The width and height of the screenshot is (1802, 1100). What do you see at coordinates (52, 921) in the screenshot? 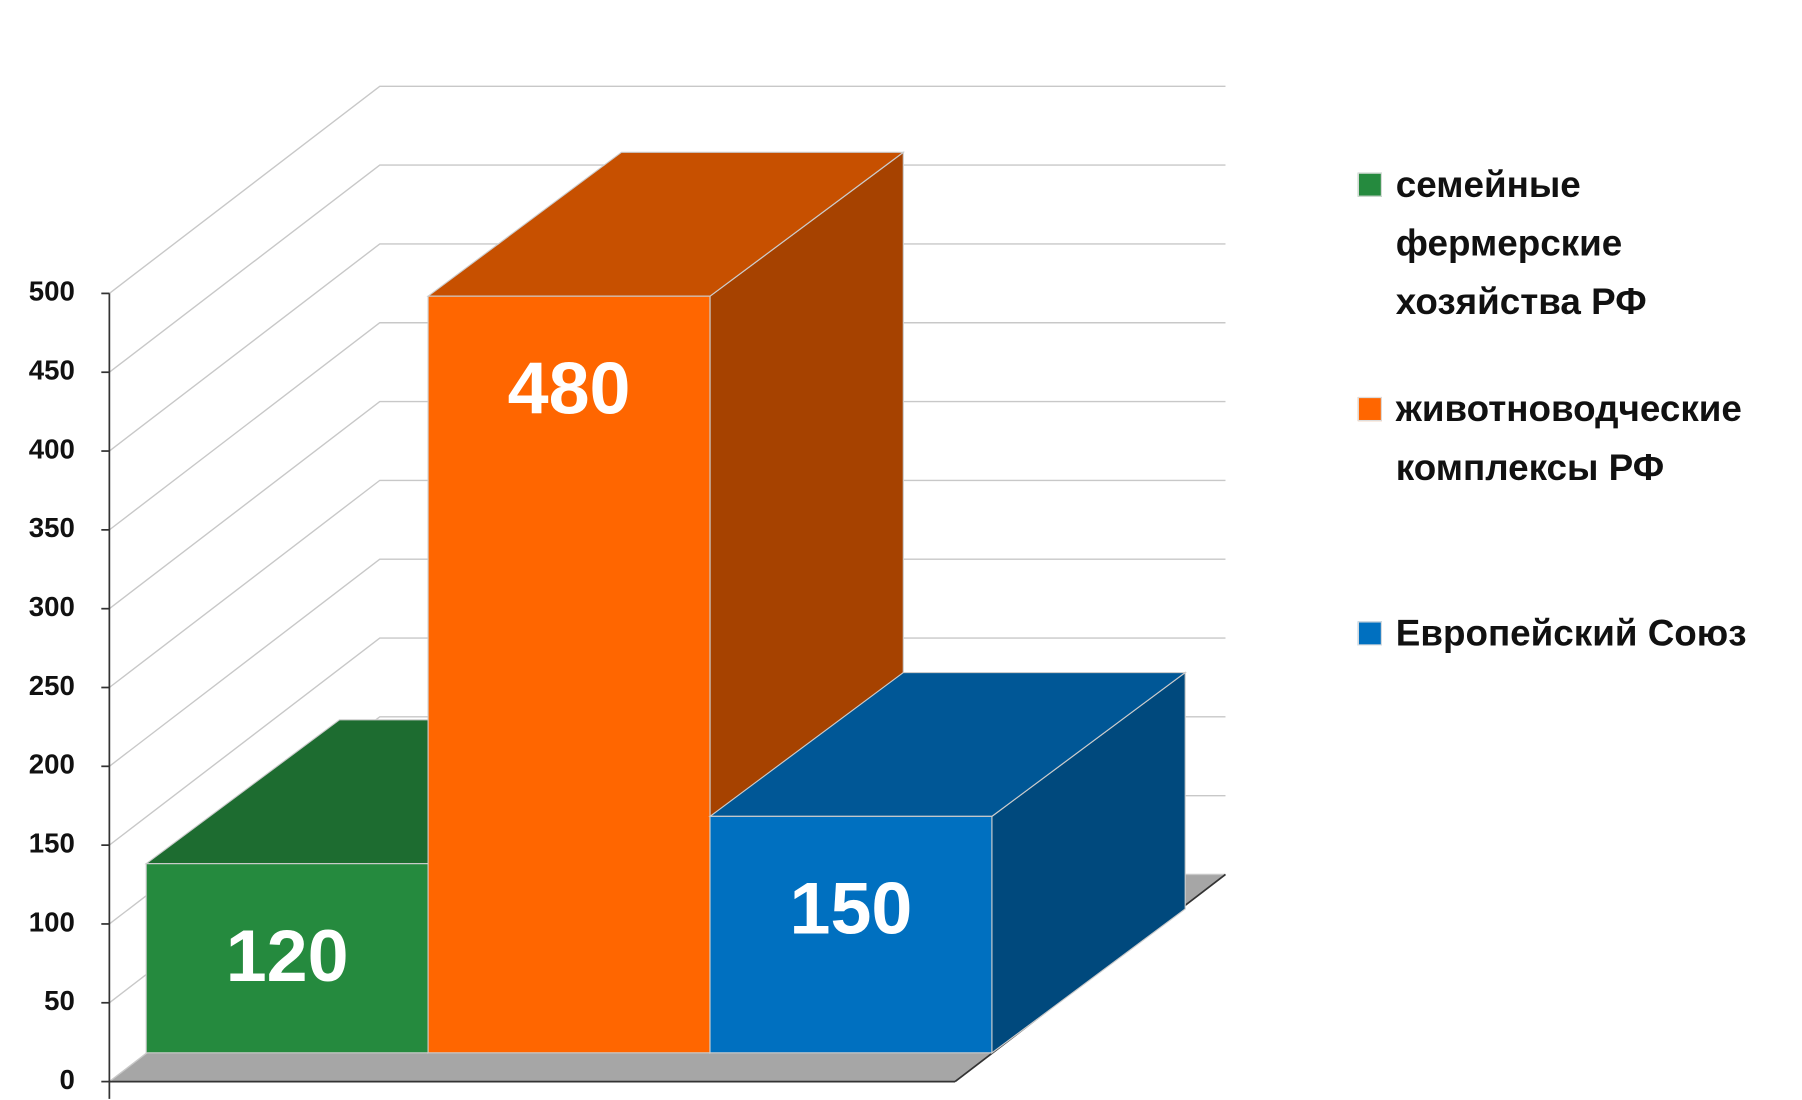
I see `y-tick-label: 100` at bounding box center [52, 921].